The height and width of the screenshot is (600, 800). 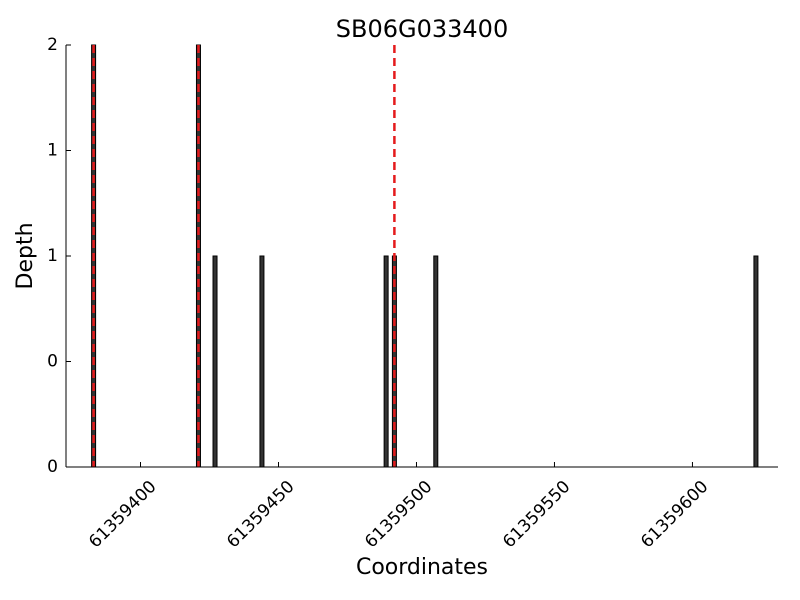 What do you see at coordinates (536, 514) in the screenshot?
I see `x-tick-label: 61359550` at bounding box center [536, 514].